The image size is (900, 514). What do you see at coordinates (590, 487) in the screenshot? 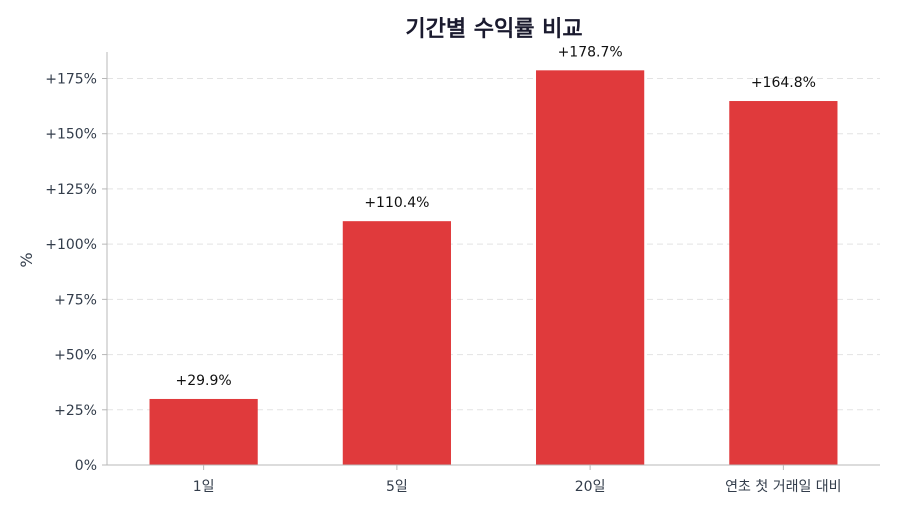
I see `x-tick-label: 20일` at bounding box center [590, 487].